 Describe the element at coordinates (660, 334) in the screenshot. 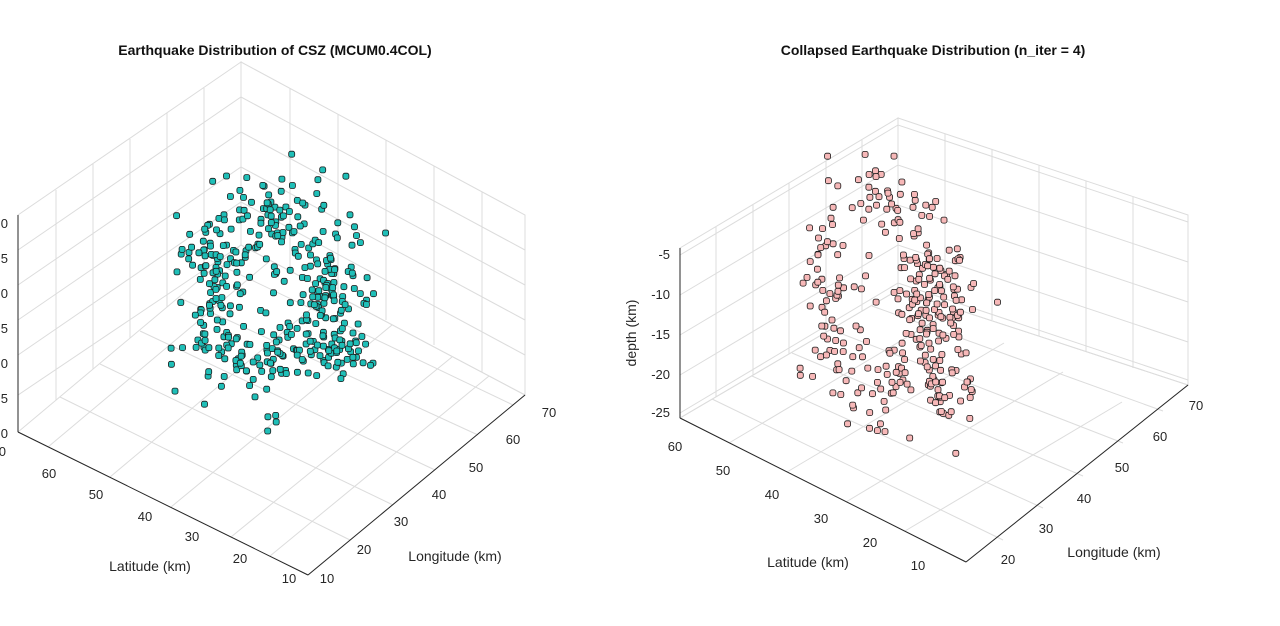

I see `right-z-tick: -15` at that location.